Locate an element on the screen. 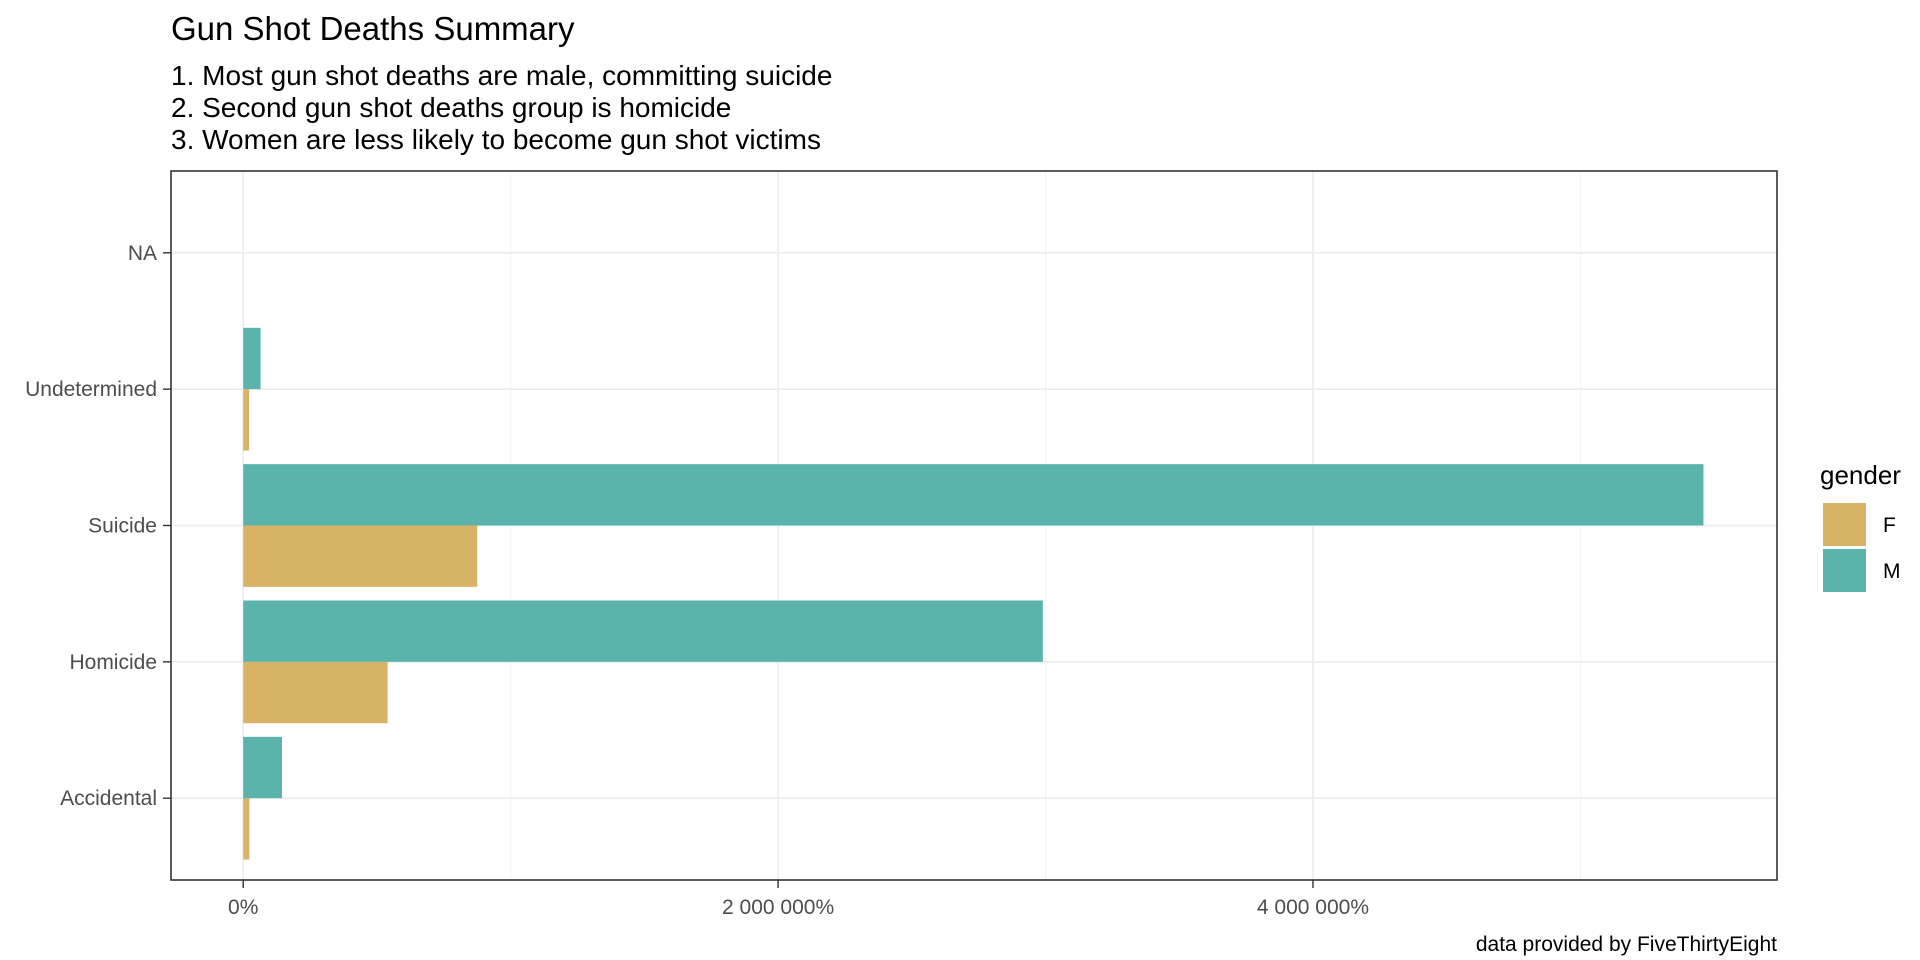 The width and height of the screenshot is (1920, 960). y-tick-label: Suicide is located at coordinates (122, 526).